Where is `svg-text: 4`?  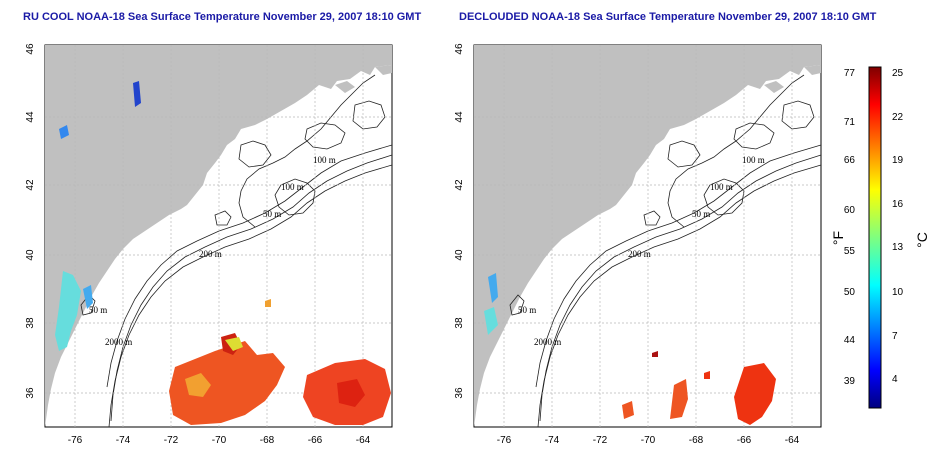 svg-text: 4 is located at coordinates (895, 379).